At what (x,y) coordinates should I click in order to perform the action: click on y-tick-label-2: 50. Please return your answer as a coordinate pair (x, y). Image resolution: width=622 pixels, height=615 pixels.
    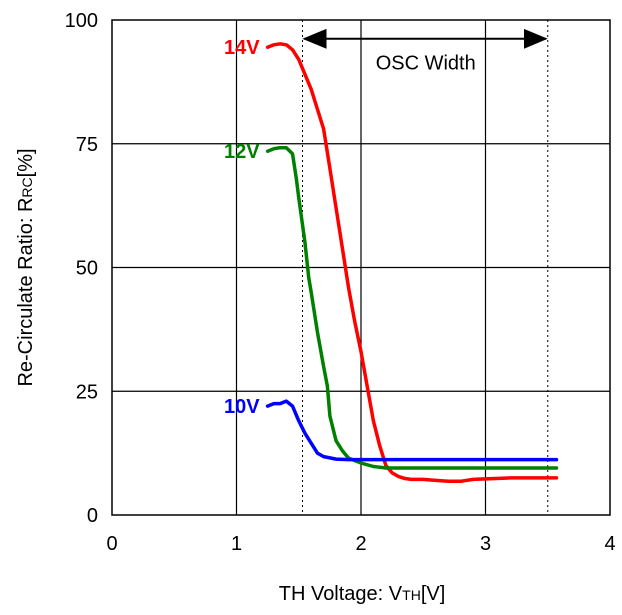
    Looking at the image, I should click on (87, 269).